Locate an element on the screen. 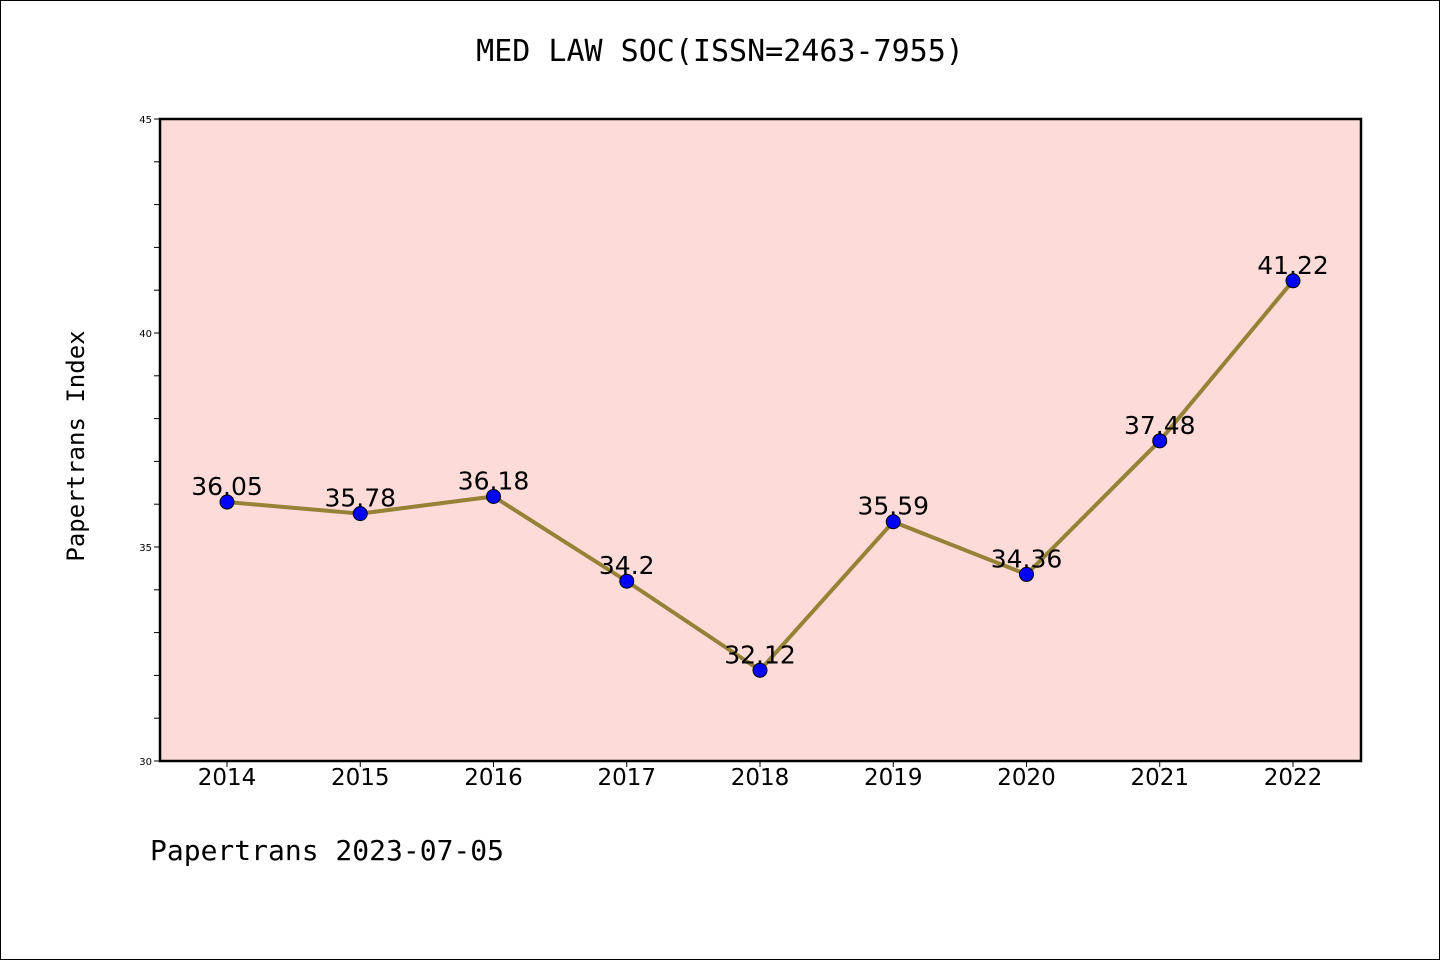  x-tick-label: 2019 is located at coordinates (893, 778).